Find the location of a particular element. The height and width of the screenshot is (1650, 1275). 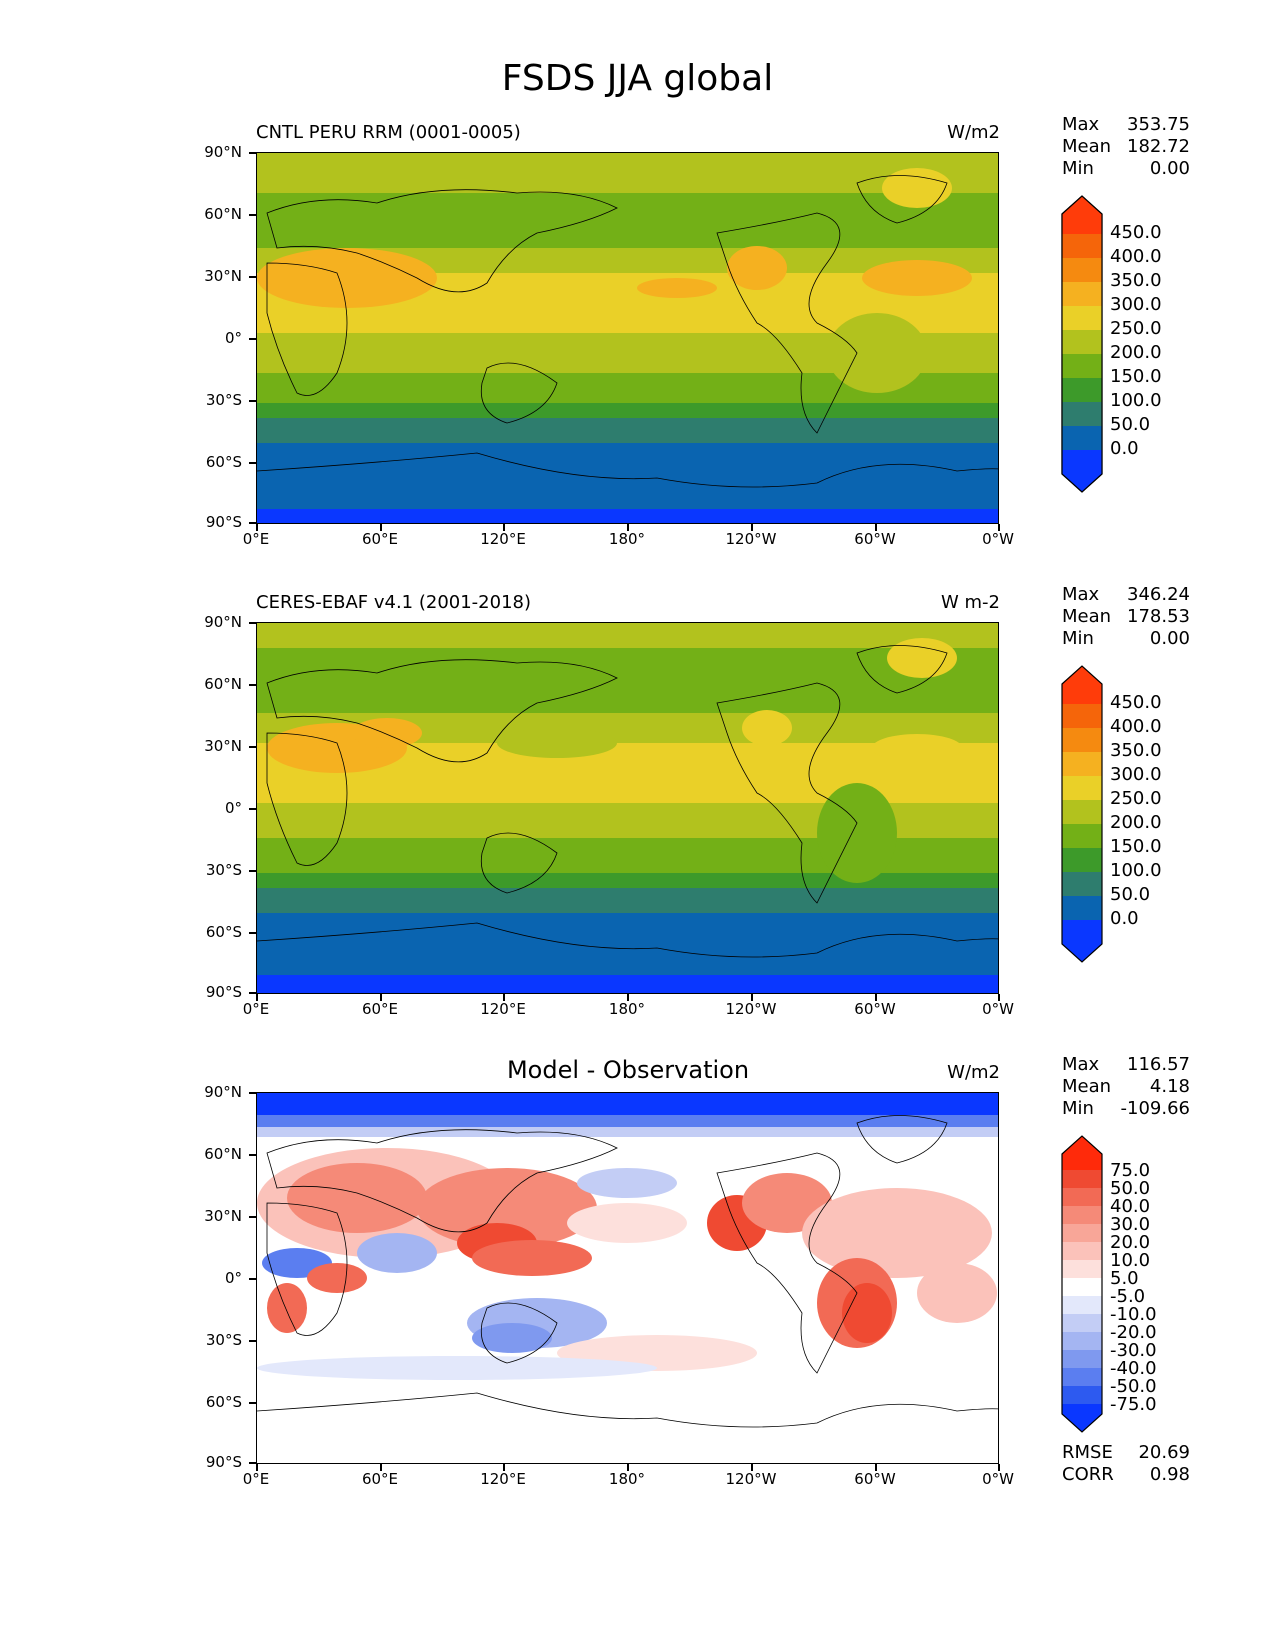

rmse-value: 20.69 is located at coordinates (1164, 1452).